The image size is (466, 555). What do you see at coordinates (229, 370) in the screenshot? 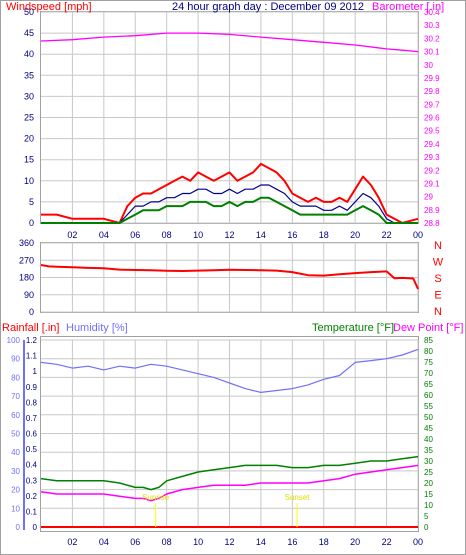
I see `humidity-line` at bounding box center [229, 370].